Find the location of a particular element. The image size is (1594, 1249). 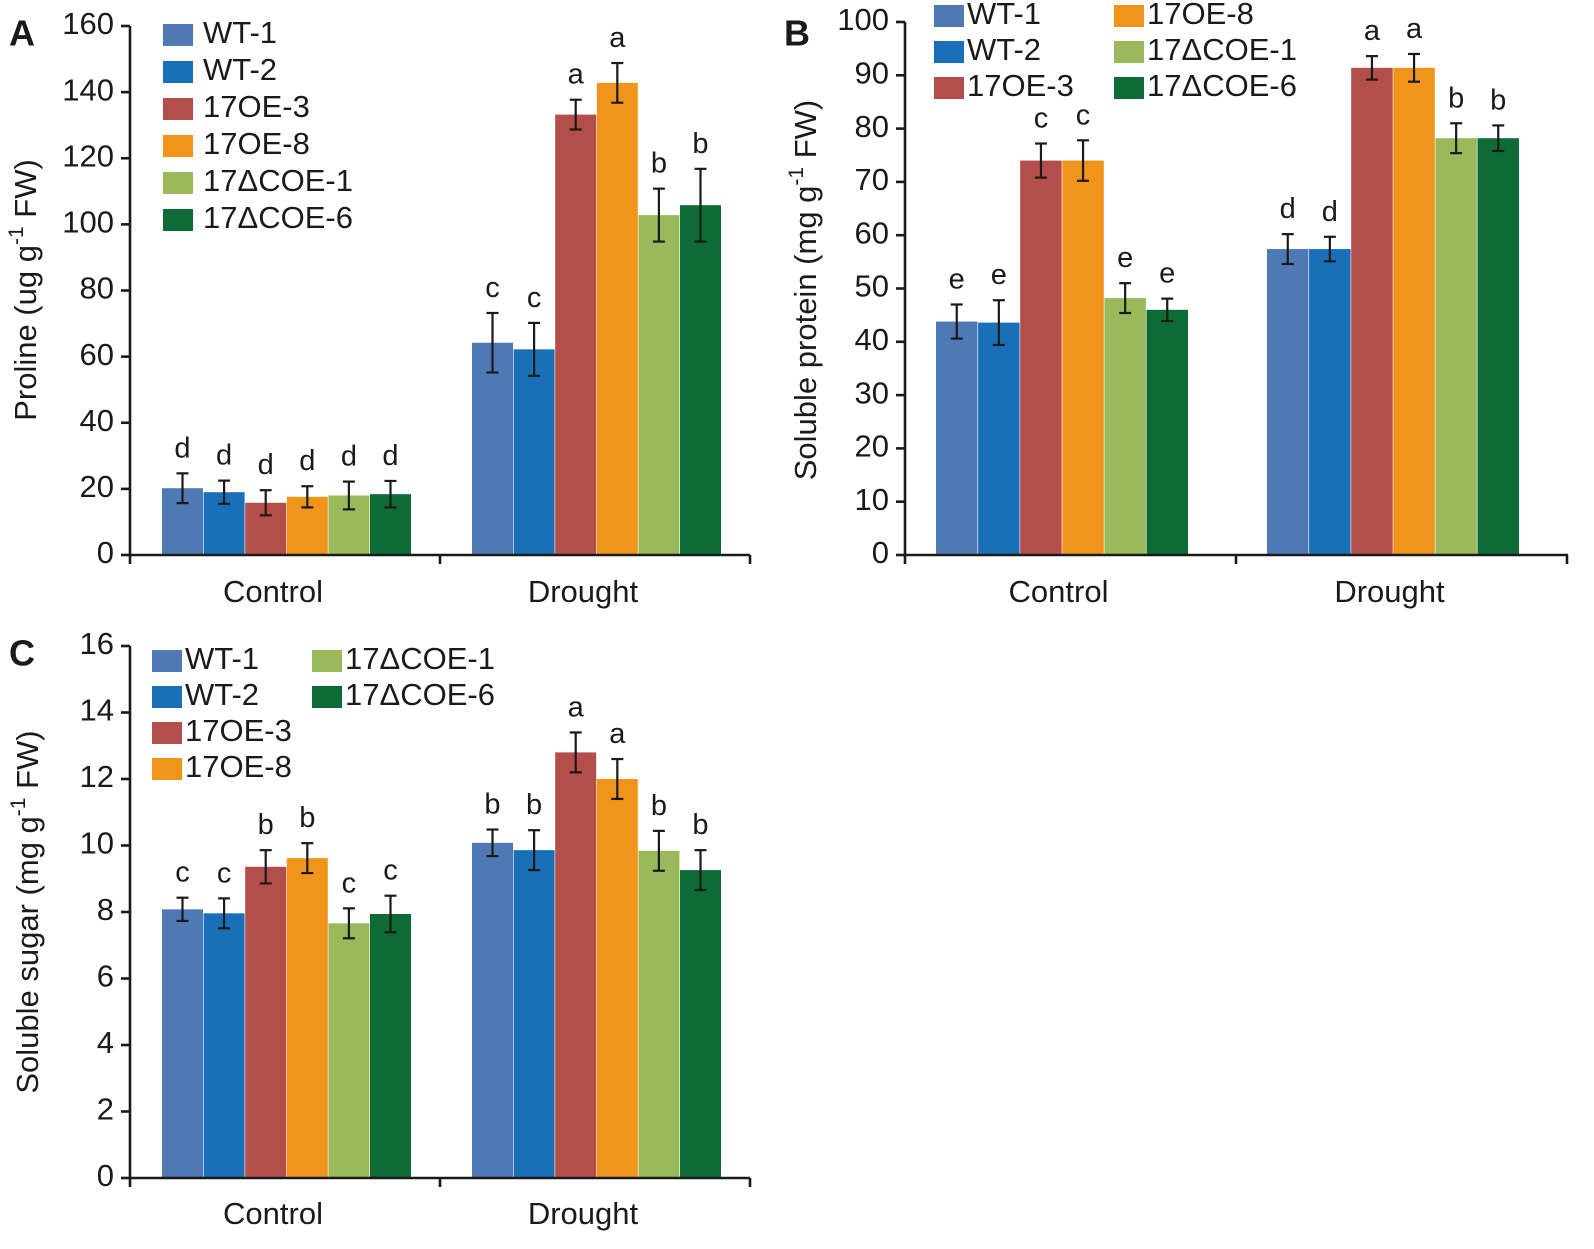

y-axis-title-part: Soluble protein (mg g is located at coordinates (805, 333).